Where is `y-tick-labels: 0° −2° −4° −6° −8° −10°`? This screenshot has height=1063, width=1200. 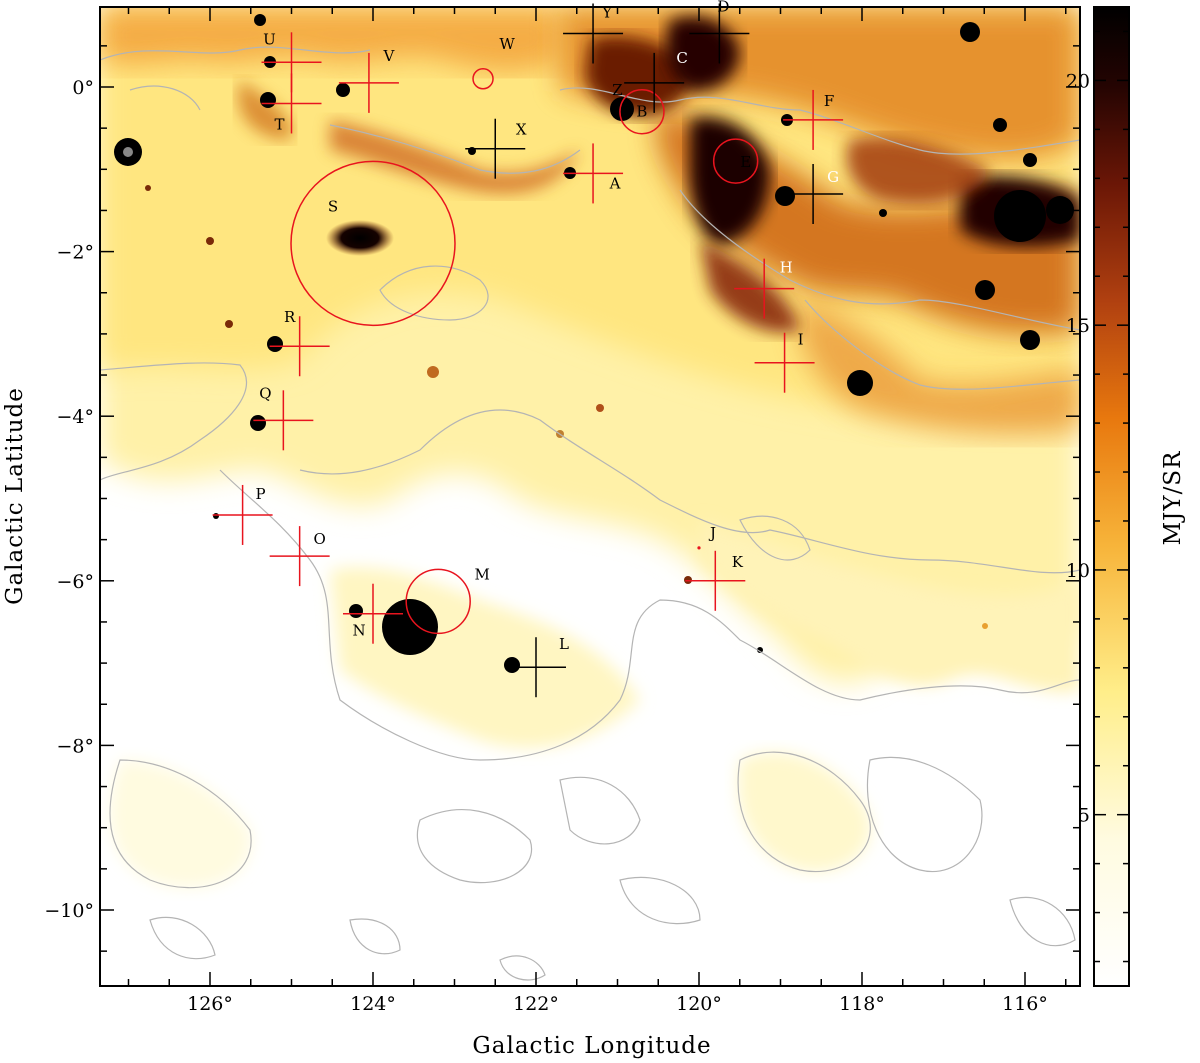
y-tick-labels: 0° −2° −4° −6° −8° −10° is located at coordinates (69, 499).